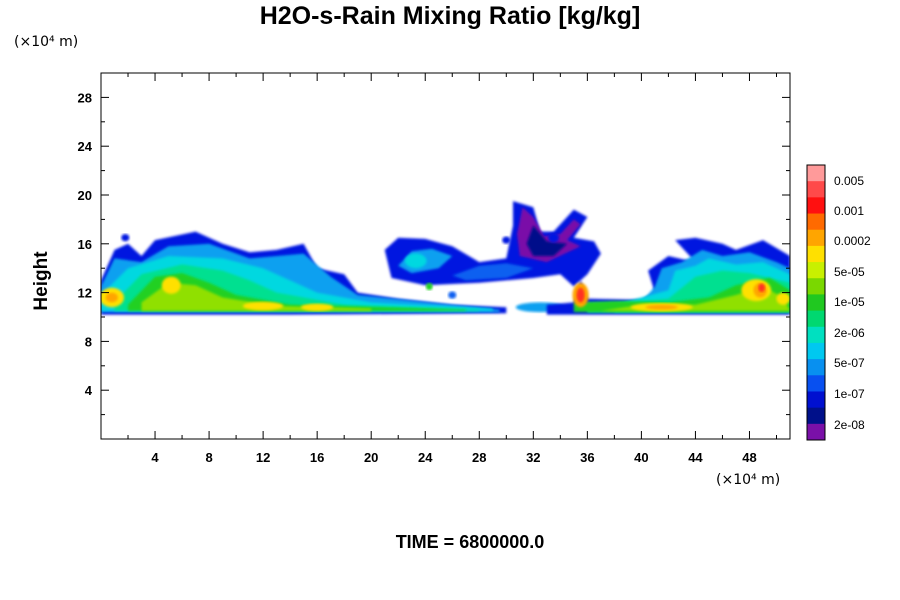 This screenshot has width=900, height=600. I want to click on small-cell-b, so click(506, 240).